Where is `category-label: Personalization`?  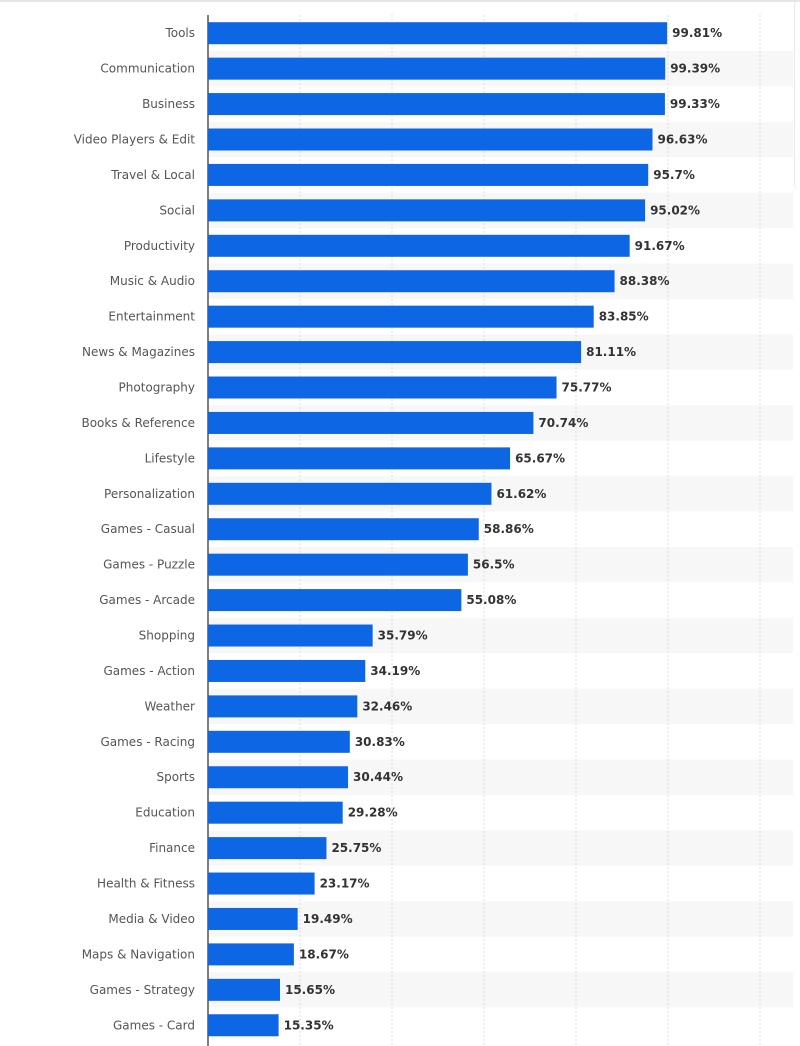
category-label: Personalization is located at coordinates (149, 494).